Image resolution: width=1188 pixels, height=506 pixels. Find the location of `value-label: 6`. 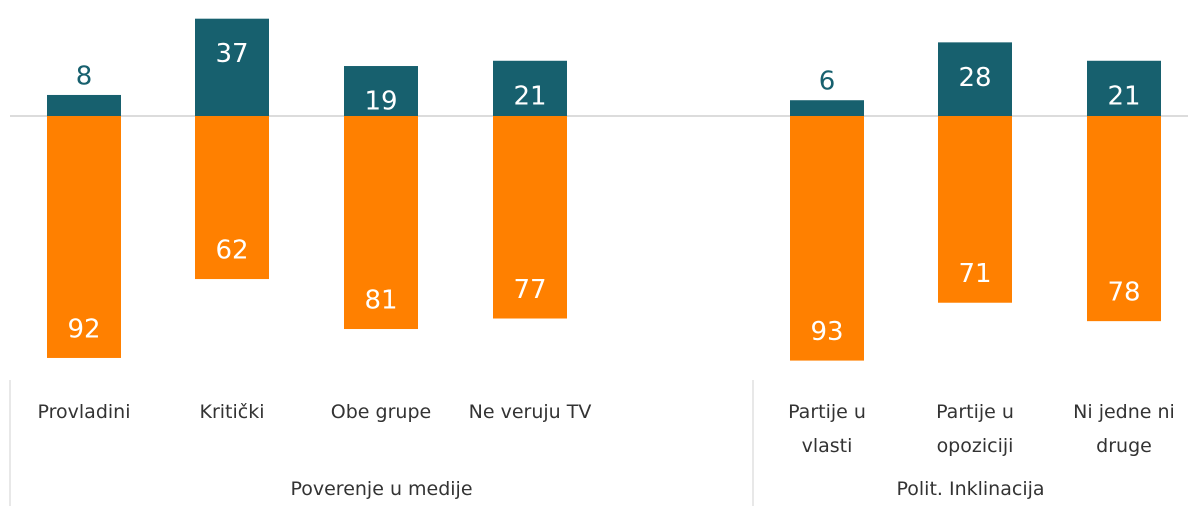

value-label: 6 is located at coordinates (827, 82).